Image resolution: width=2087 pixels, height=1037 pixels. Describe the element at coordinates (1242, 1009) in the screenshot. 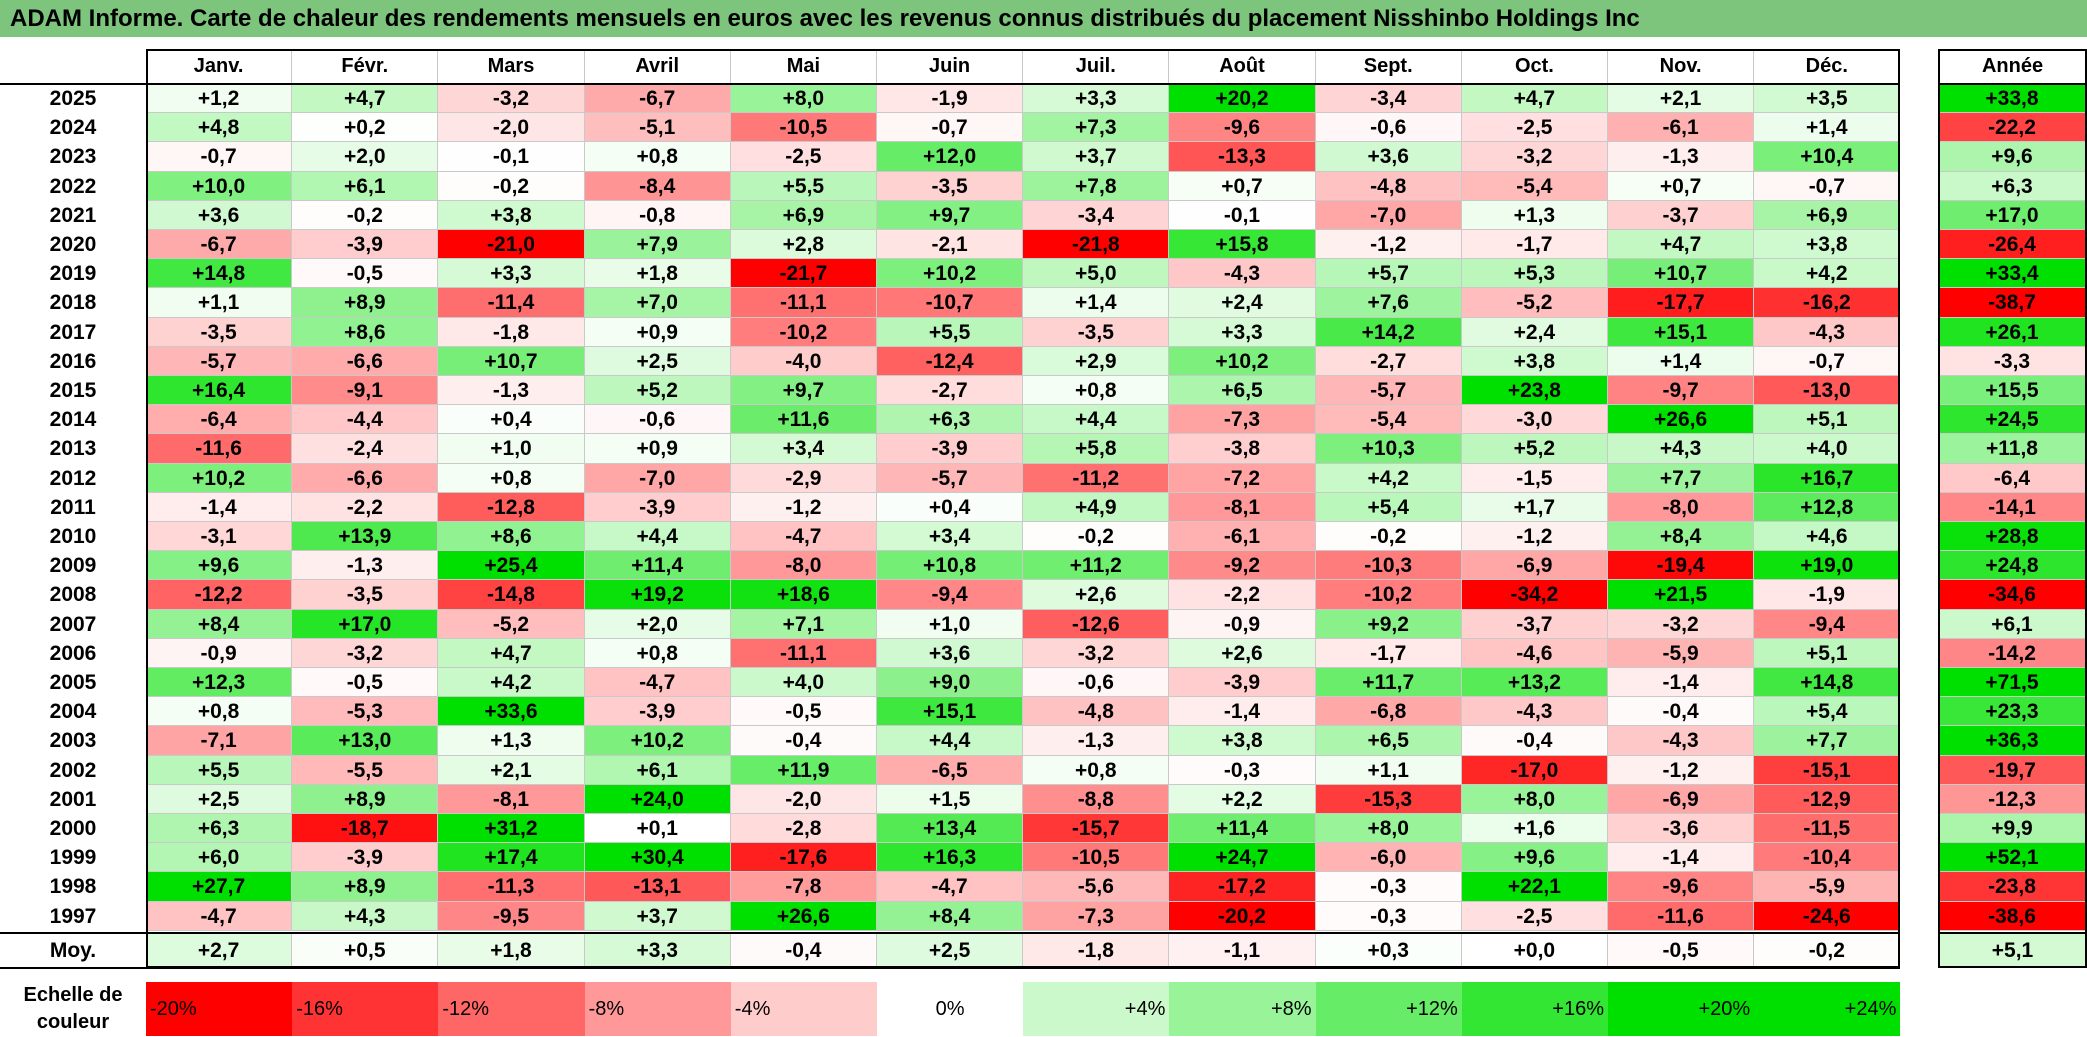

I see `color-scale-swatch: +8%` at that location.